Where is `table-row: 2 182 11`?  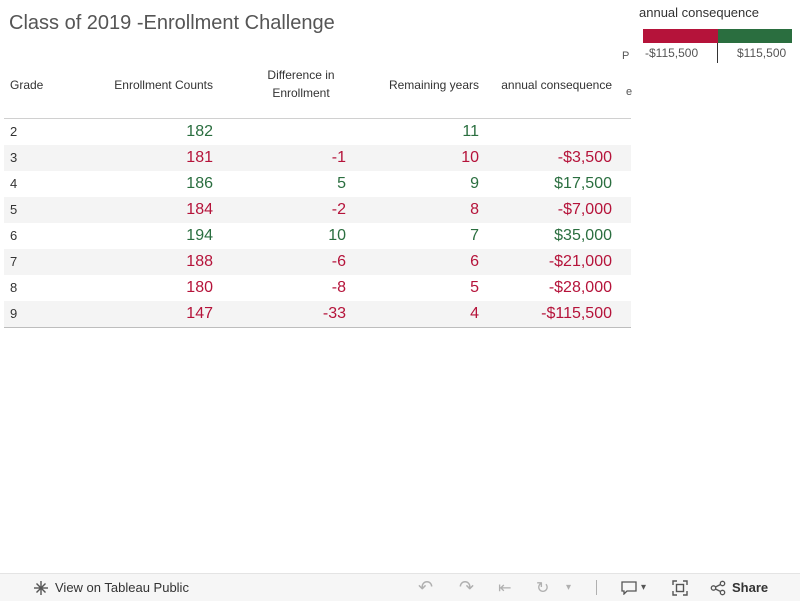
table-row: 2 182 11 is located at coordinates (317, 132).